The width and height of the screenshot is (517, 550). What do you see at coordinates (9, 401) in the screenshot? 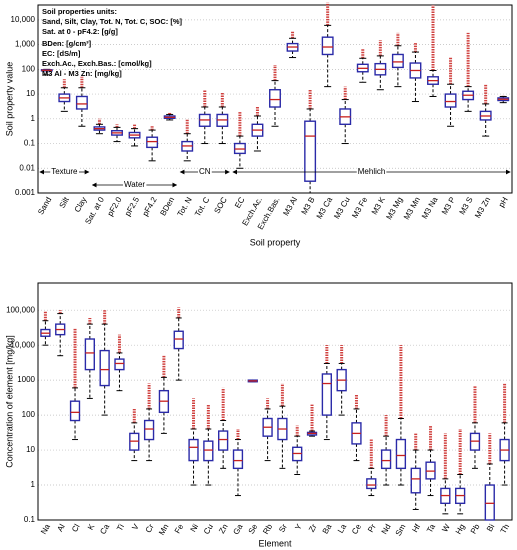
I see `y-axis-title: Concentration of element [mg/kg]` at bounding box center [9, 401].